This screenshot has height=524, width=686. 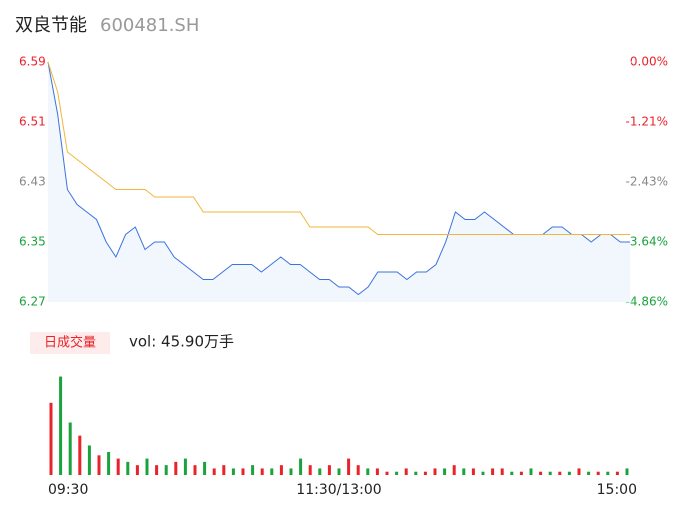 I want to click on volume-label: 日成交量, so click(x=70, y=343).